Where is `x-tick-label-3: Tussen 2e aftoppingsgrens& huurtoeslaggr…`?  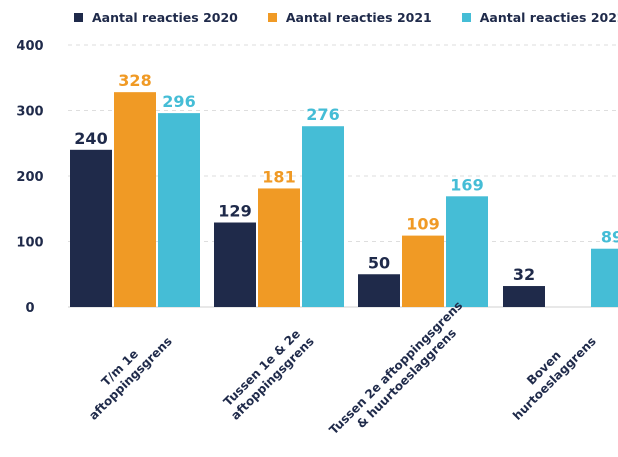
x-tick-label-3: Tussen 2e aftoppingsgrens& huurtoeslaggr… is located at coordinates (400, 372).